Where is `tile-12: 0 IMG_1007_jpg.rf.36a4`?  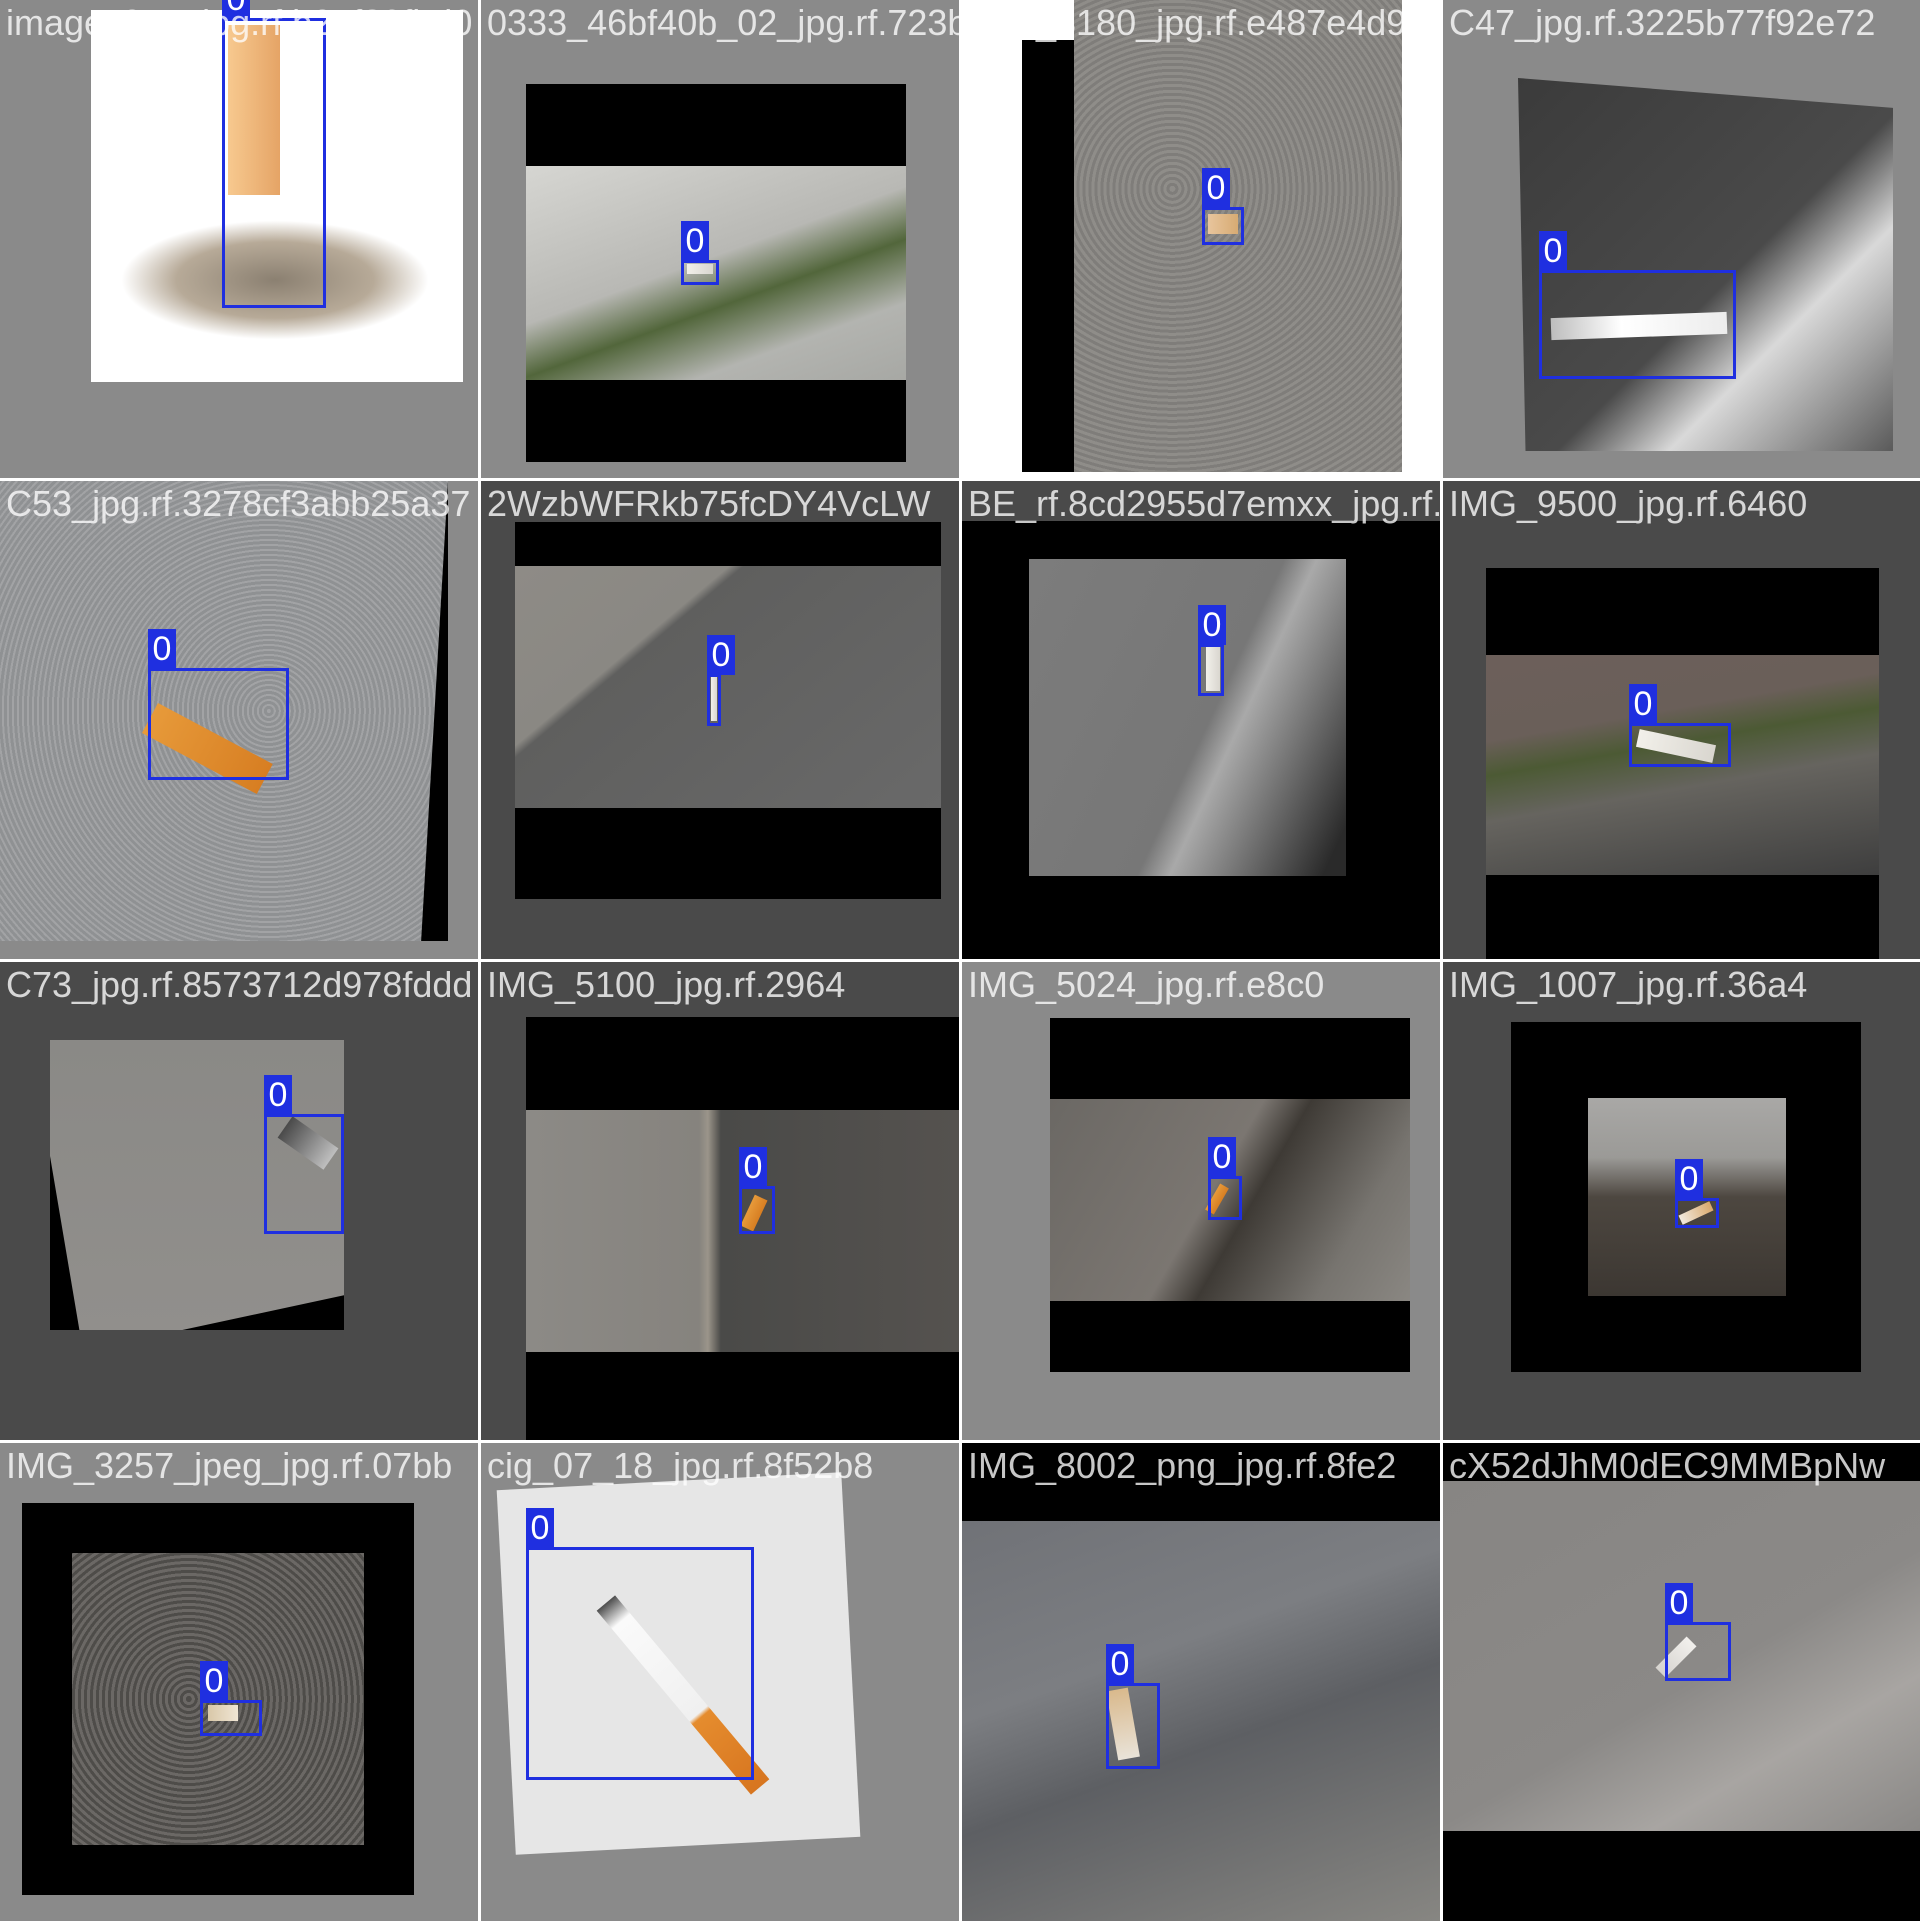
tile-12: 0 IMG_1007_jpg.rf.36a4 is located at coordinates (1681, 1201).